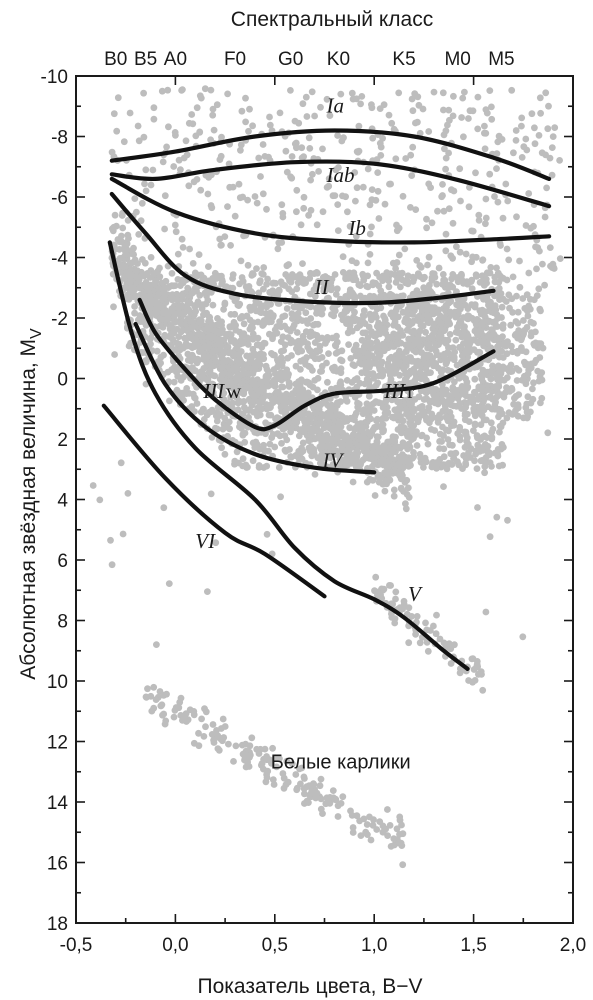 The width and height of the screenshot is (593, 1000). What do you see at coordinates (62, 561) in the screenshot?
I see `y-tick-label: 6` at bounding box center [62, 561].